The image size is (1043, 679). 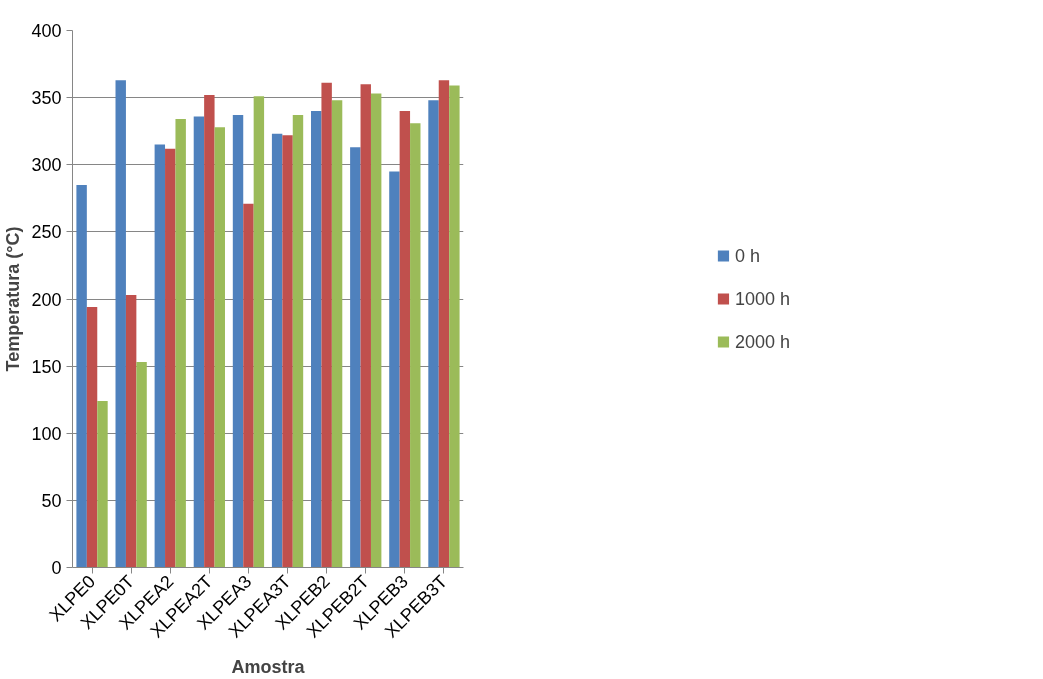 What do you see at coordinates (46, 98) in the screenshot?
I see `y-tick-label: 350` at bounding box center [46, 98].